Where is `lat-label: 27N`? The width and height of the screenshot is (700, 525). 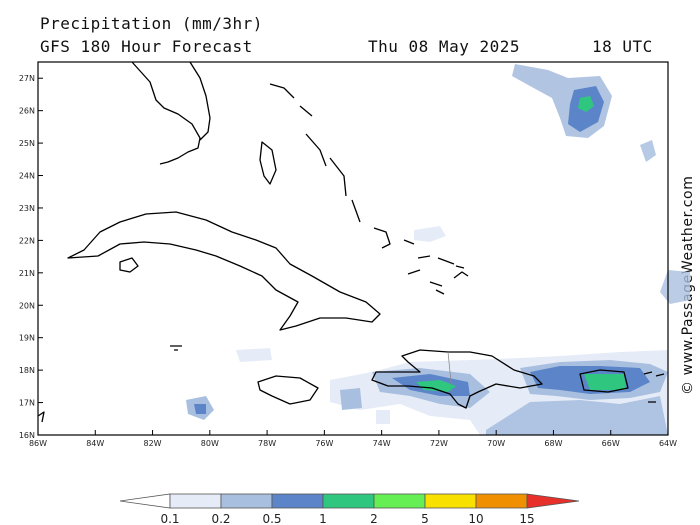
lat-label: 27N is located at coordinates (27, 78).